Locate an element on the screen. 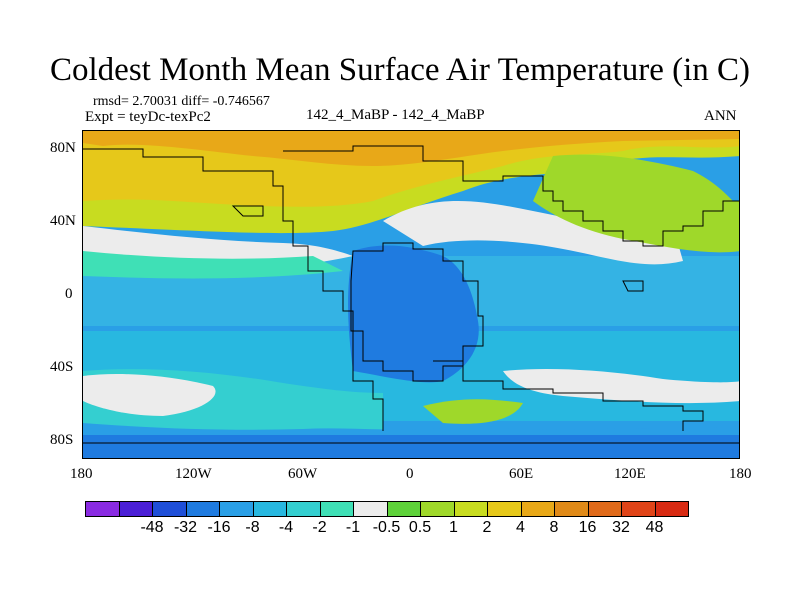  south-pacific-white is located at coordinates (149, 395).